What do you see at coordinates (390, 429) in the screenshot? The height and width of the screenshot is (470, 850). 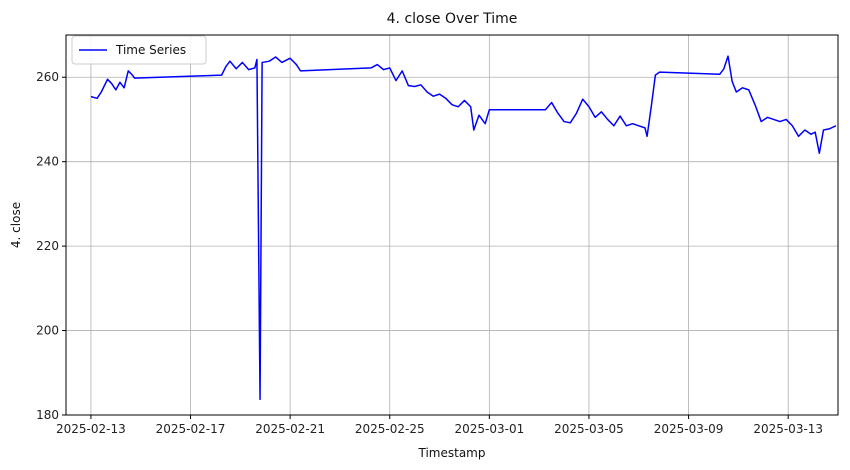 I see `x-tick-label: 2025-02-25` at bounding box center [390, 429].